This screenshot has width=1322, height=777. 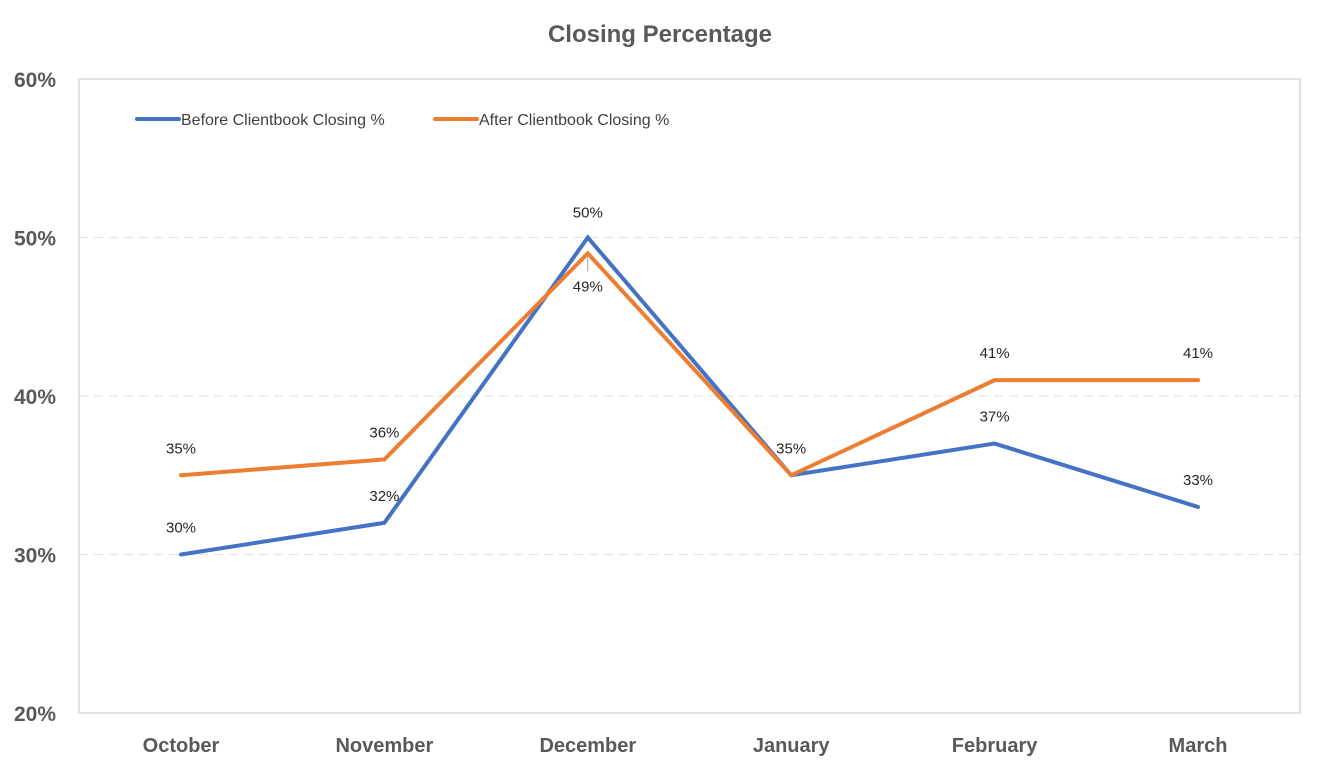 I want to click on data-label-after: 49%, so click(x=588, y=286).